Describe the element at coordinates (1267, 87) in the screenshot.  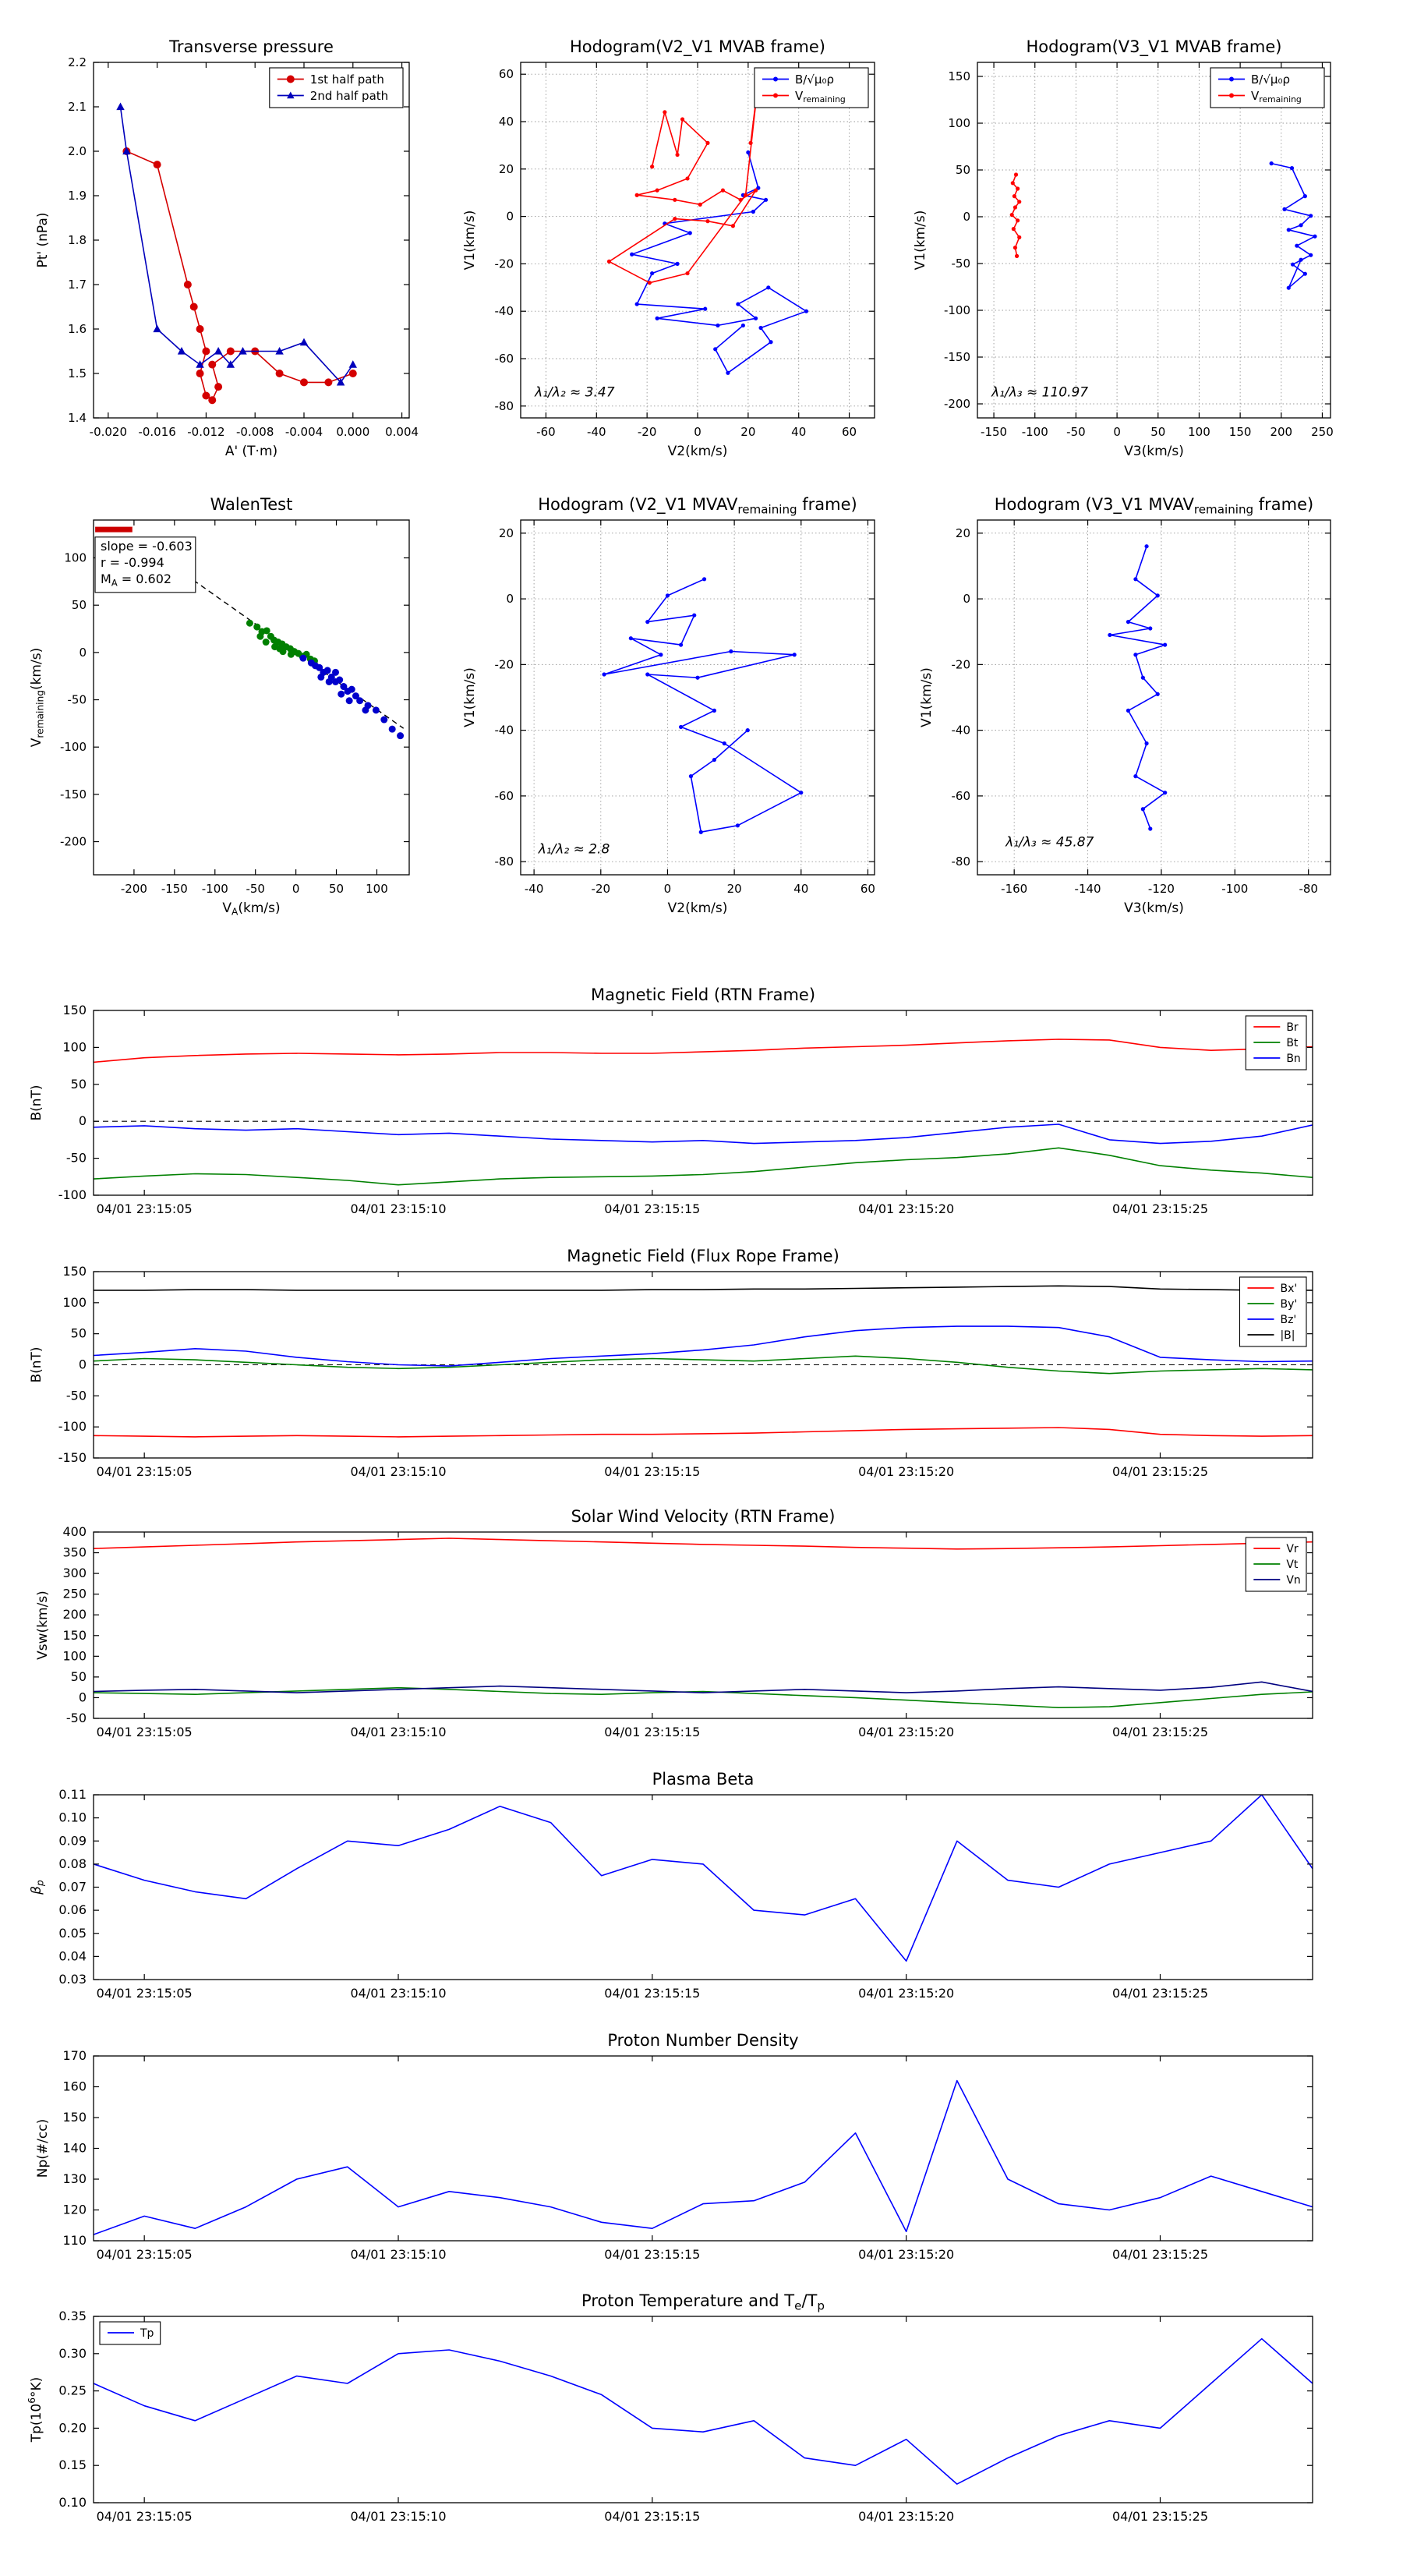
I see `hodogram-v3v1-mvab-legend: B/√μ₀ρ Vremaining` at that location.